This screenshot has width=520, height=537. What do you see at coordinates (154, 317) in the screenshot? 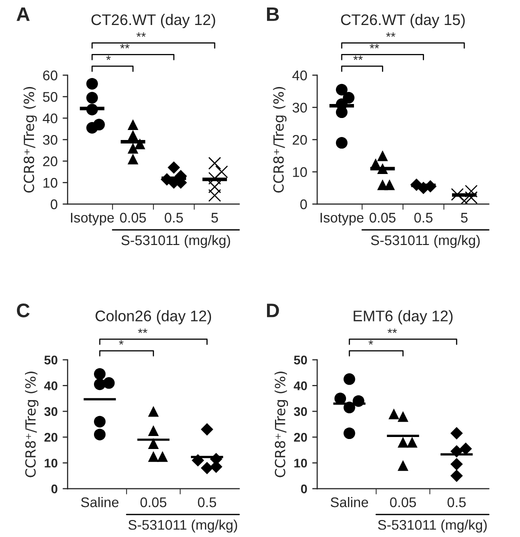
I see `chart-title: Colon26 (day 12)` at bounding box center [154, 317].